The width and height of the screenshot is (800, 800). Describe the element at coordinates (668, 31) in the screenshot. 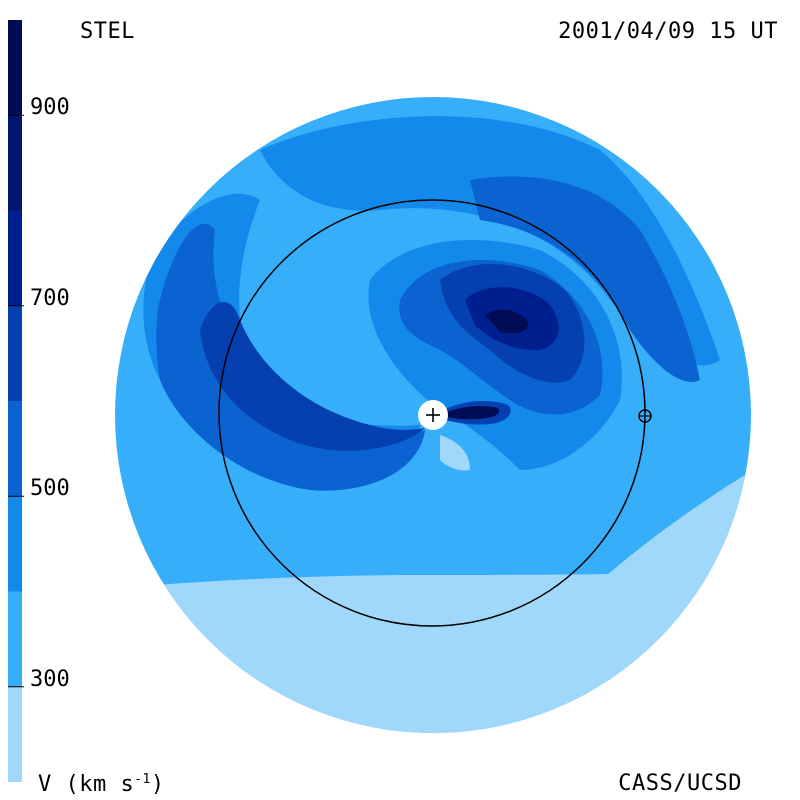

I see `datetime-label: 2001/04/09 15 UT` at that location.